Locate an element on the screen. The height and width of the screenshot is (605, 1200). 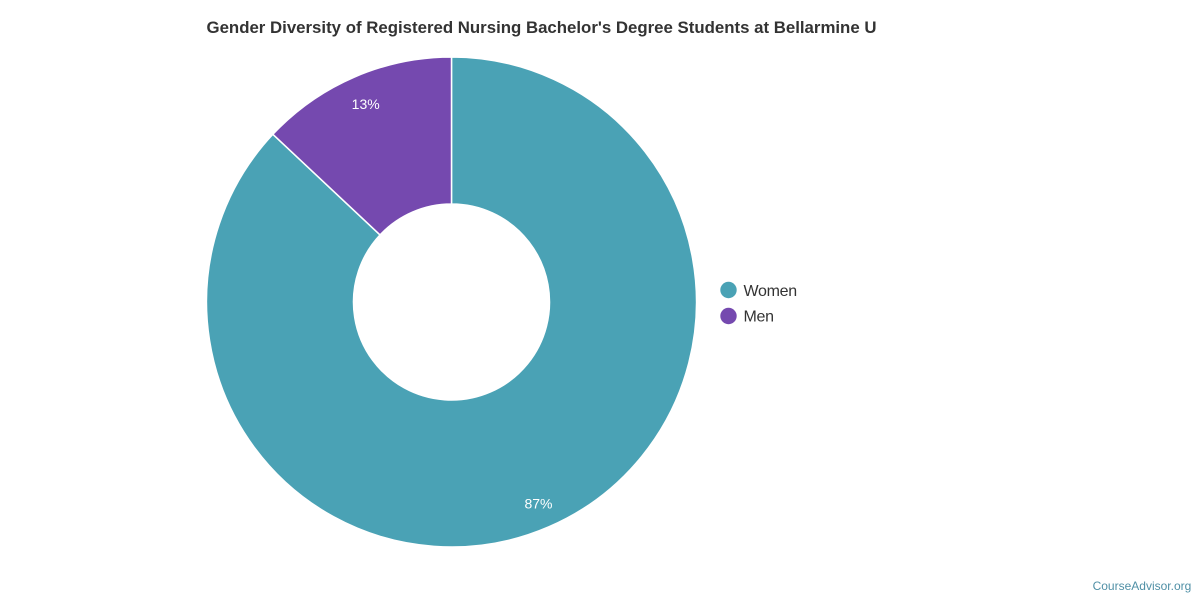
svg-text: 87% is located at coordinates (538, 503).